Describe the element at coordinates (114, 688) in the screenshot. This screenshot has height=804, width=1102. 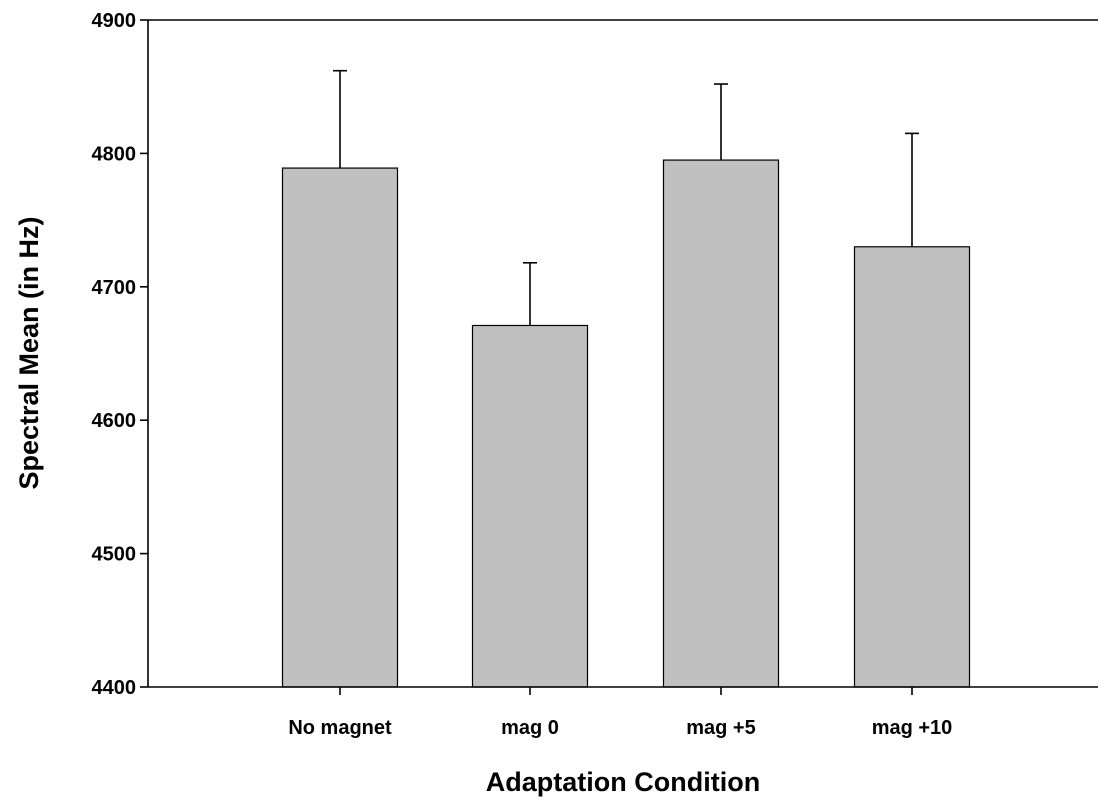
I see `y-tick-label: 4400` at that location.